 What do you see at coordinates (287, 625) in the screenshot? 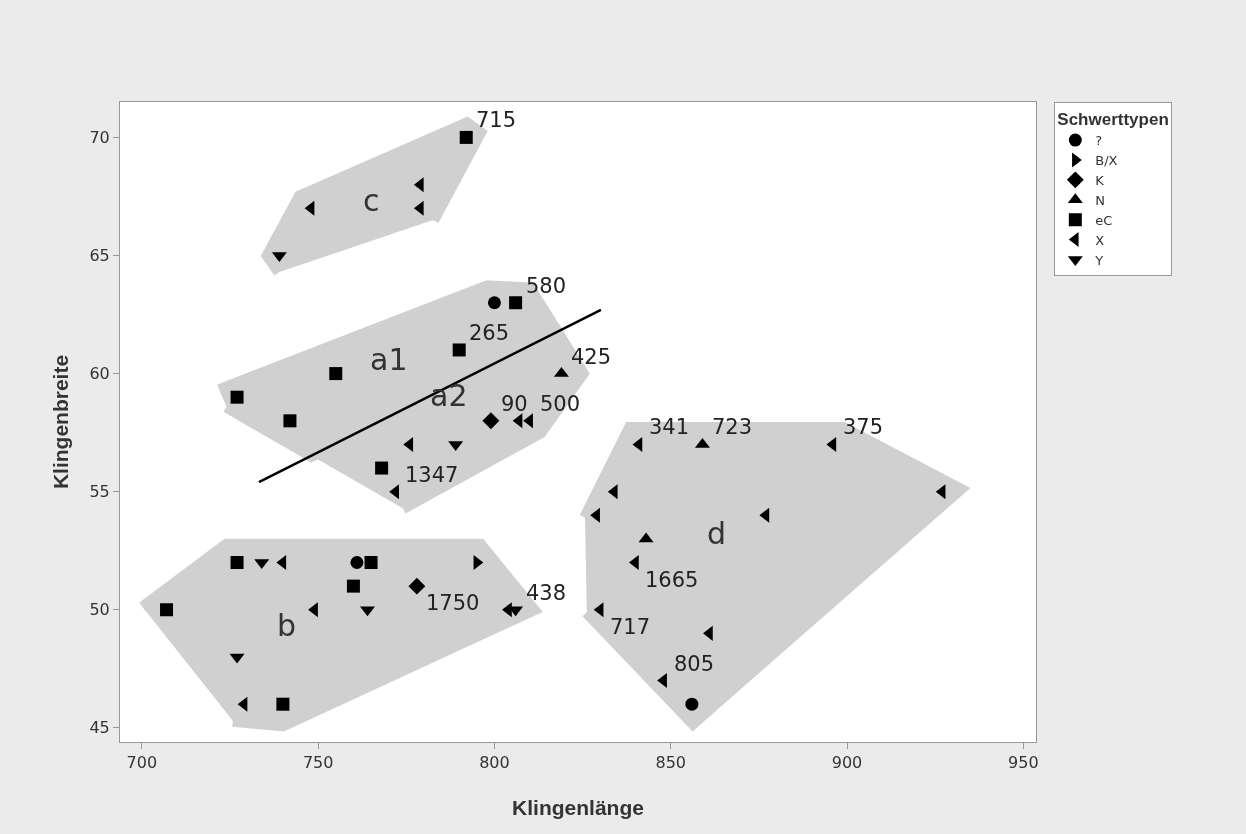
I see `series-label: b` at bounding box center [287, 625].